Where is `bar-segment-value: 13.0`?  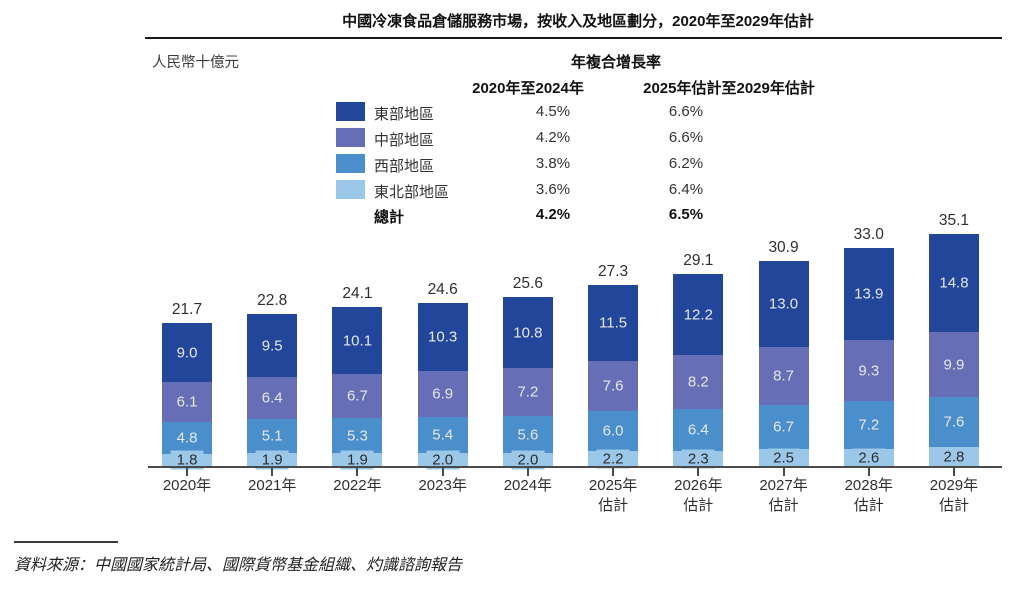
bar-segment-value: 13.0 is located at coordinates (783, 304).